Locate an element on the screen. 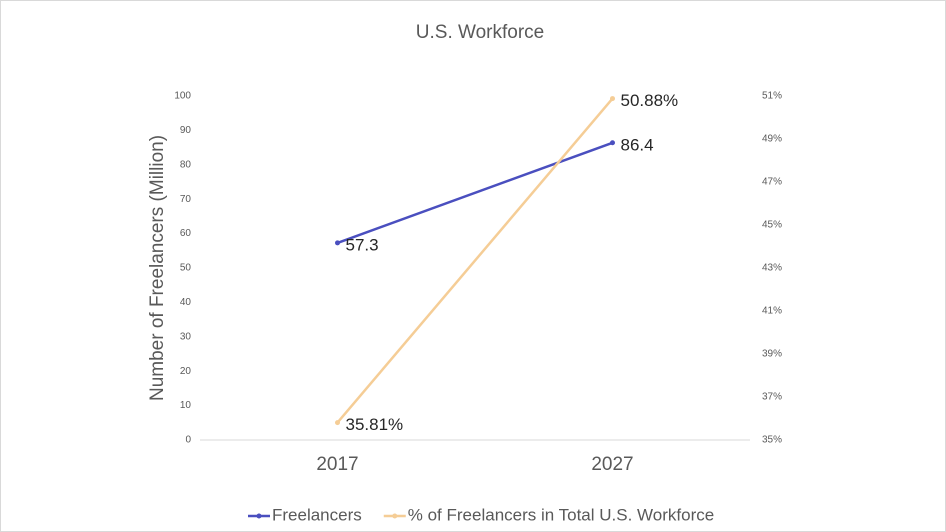  data-label: 50.88% is located at coordinates (650, 100).